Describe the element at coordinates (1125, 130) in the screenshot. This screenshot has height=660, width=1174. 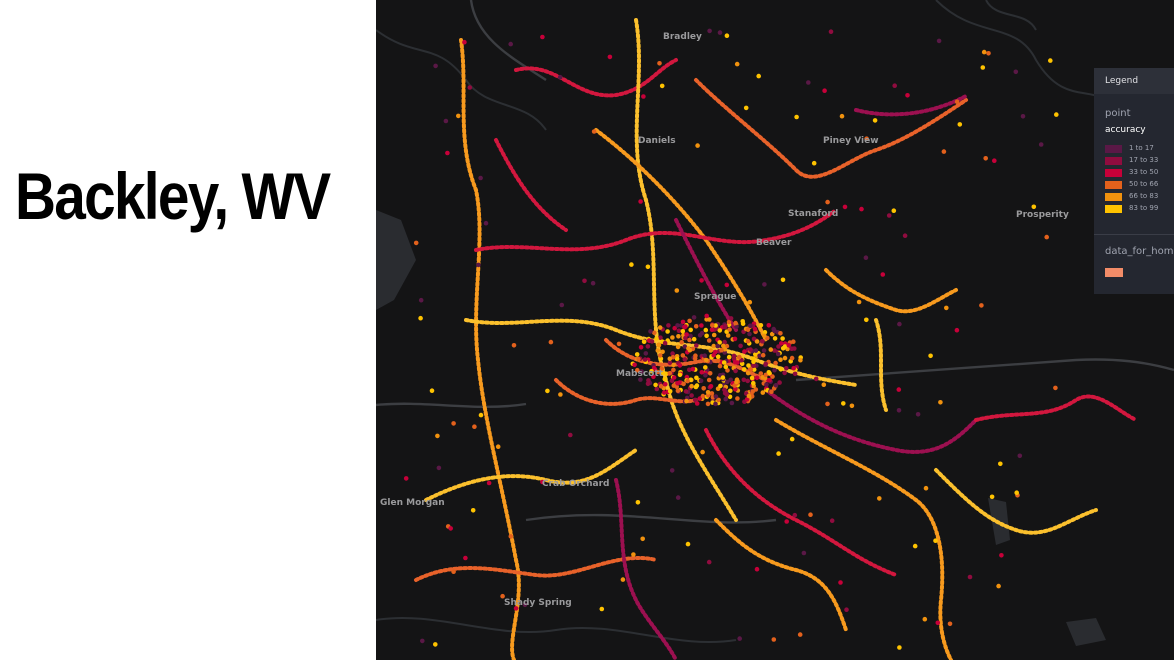
I see `legend-field-name: accuracy` at that location.